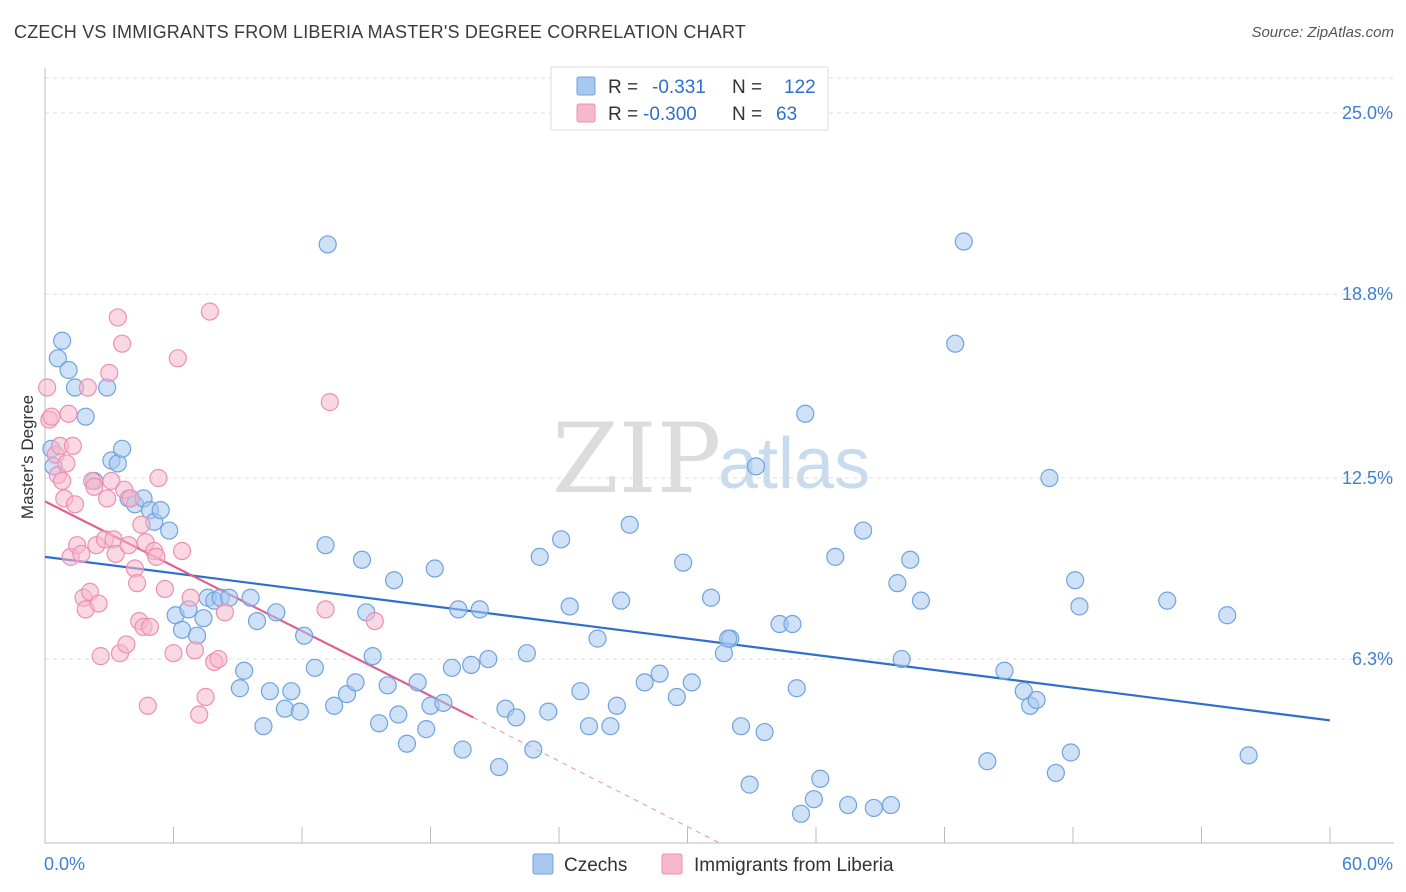 This screenshot has width=1406, height=892. What do you see at coordinates (672, 864) in the screenshot?
I see `bottom-legend-swatch-liberia` at bounding box center [672, 864].